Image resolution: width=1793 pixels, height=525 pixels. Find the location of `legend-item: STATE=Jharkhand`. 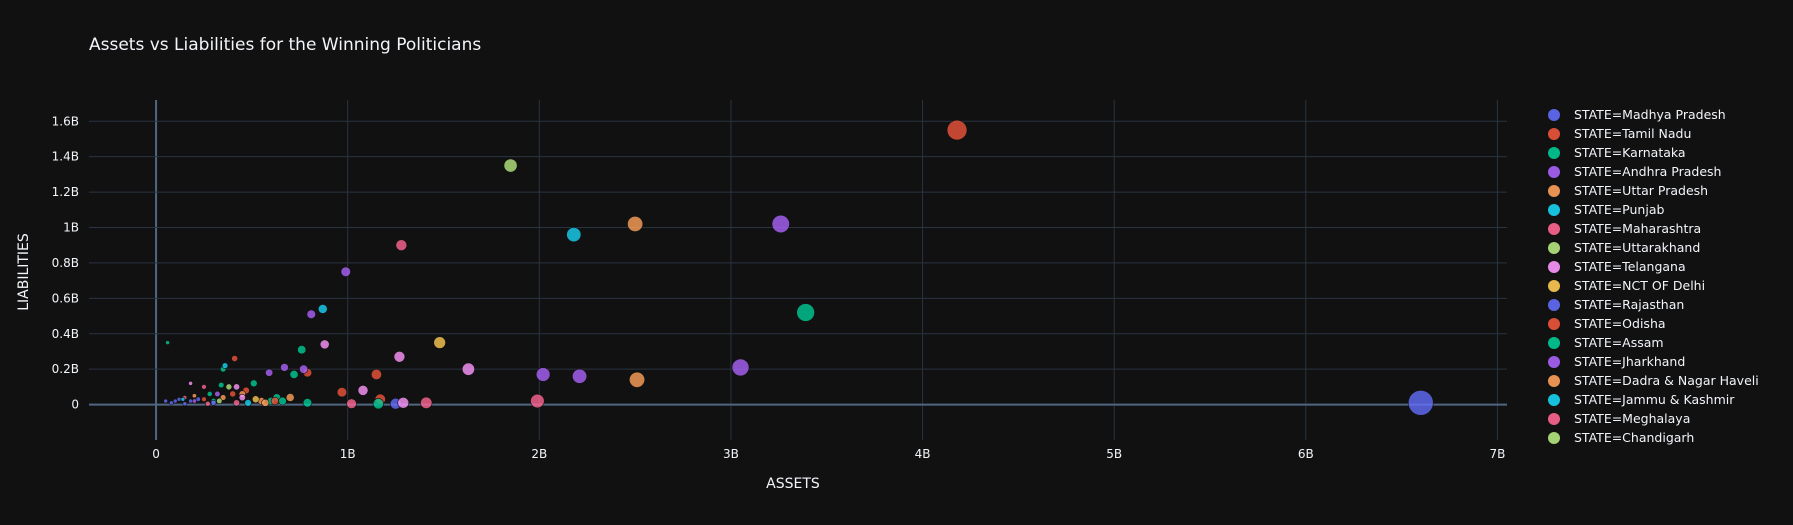

legend-item: STATE=Jharkhand is located at coordinates (1653, 361).